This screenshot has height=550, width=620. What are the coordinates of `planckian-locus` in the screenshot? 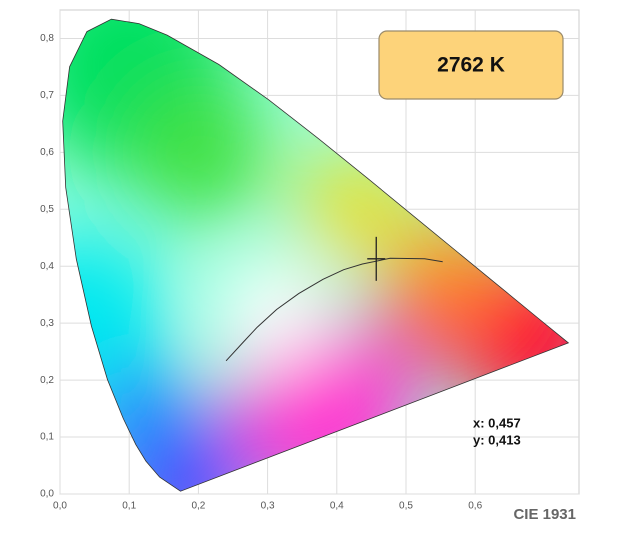 It's located at (334, 309).